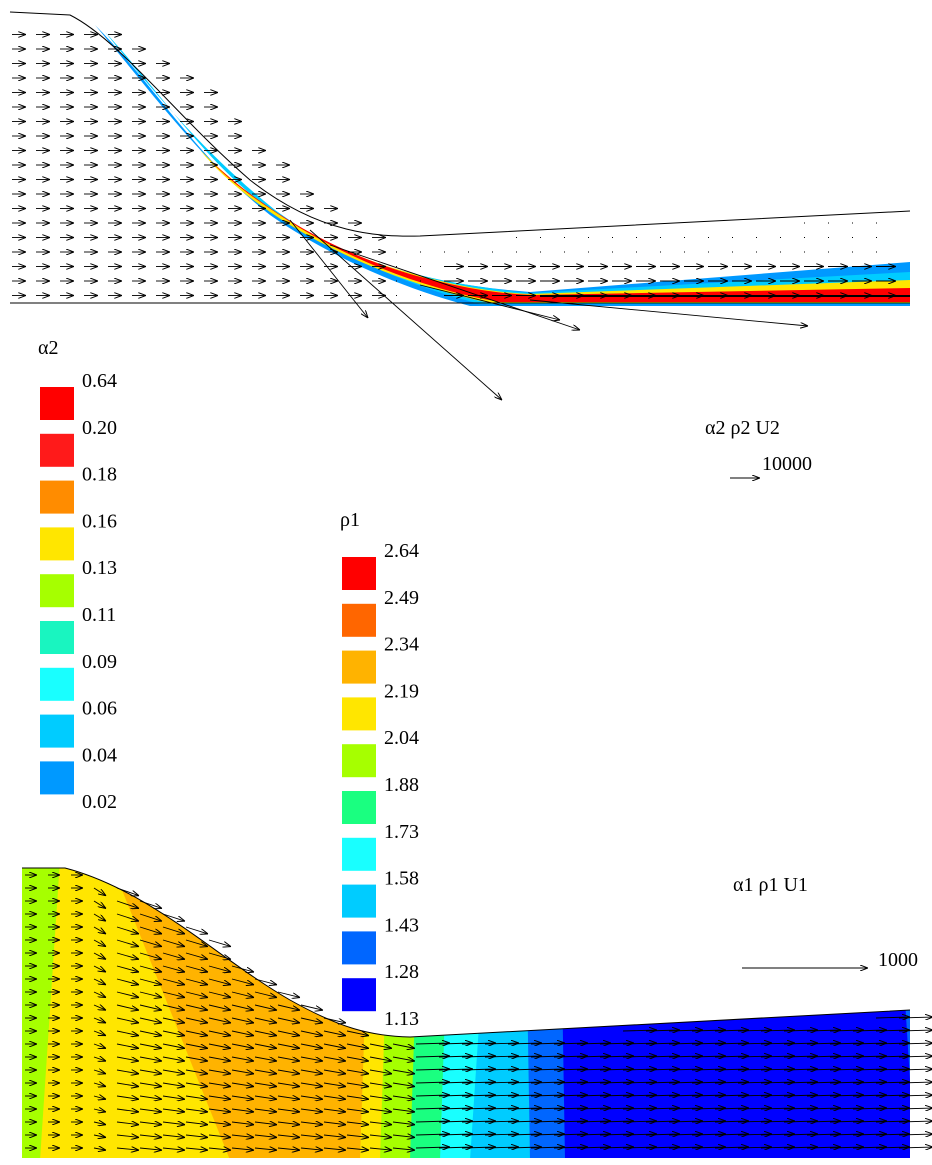 The image size is (932, 1165). I want to click on legend-level: 0.64, so click(99, 381).